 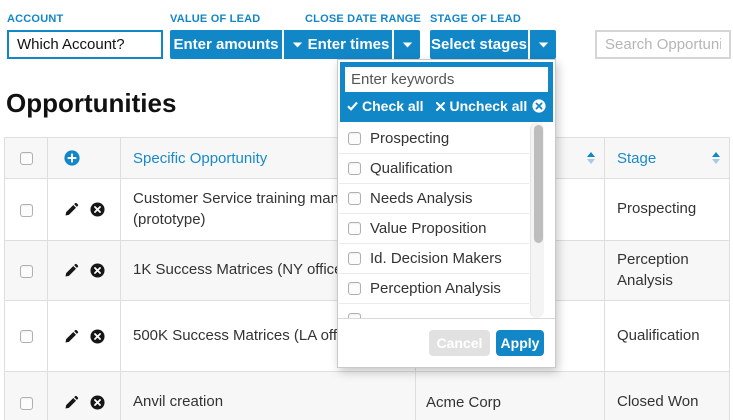 I want to click on account-name: Acme Corp, so click(x=510, y=395).